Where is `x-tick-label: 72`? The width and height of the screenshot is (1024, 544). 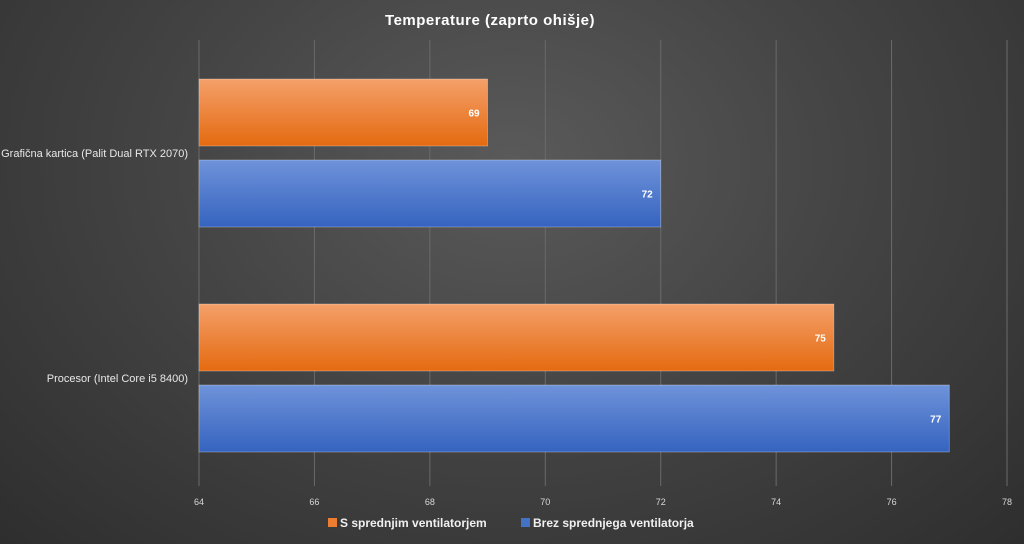 x-tick-label: 72 is located at coordinates (661, 502).